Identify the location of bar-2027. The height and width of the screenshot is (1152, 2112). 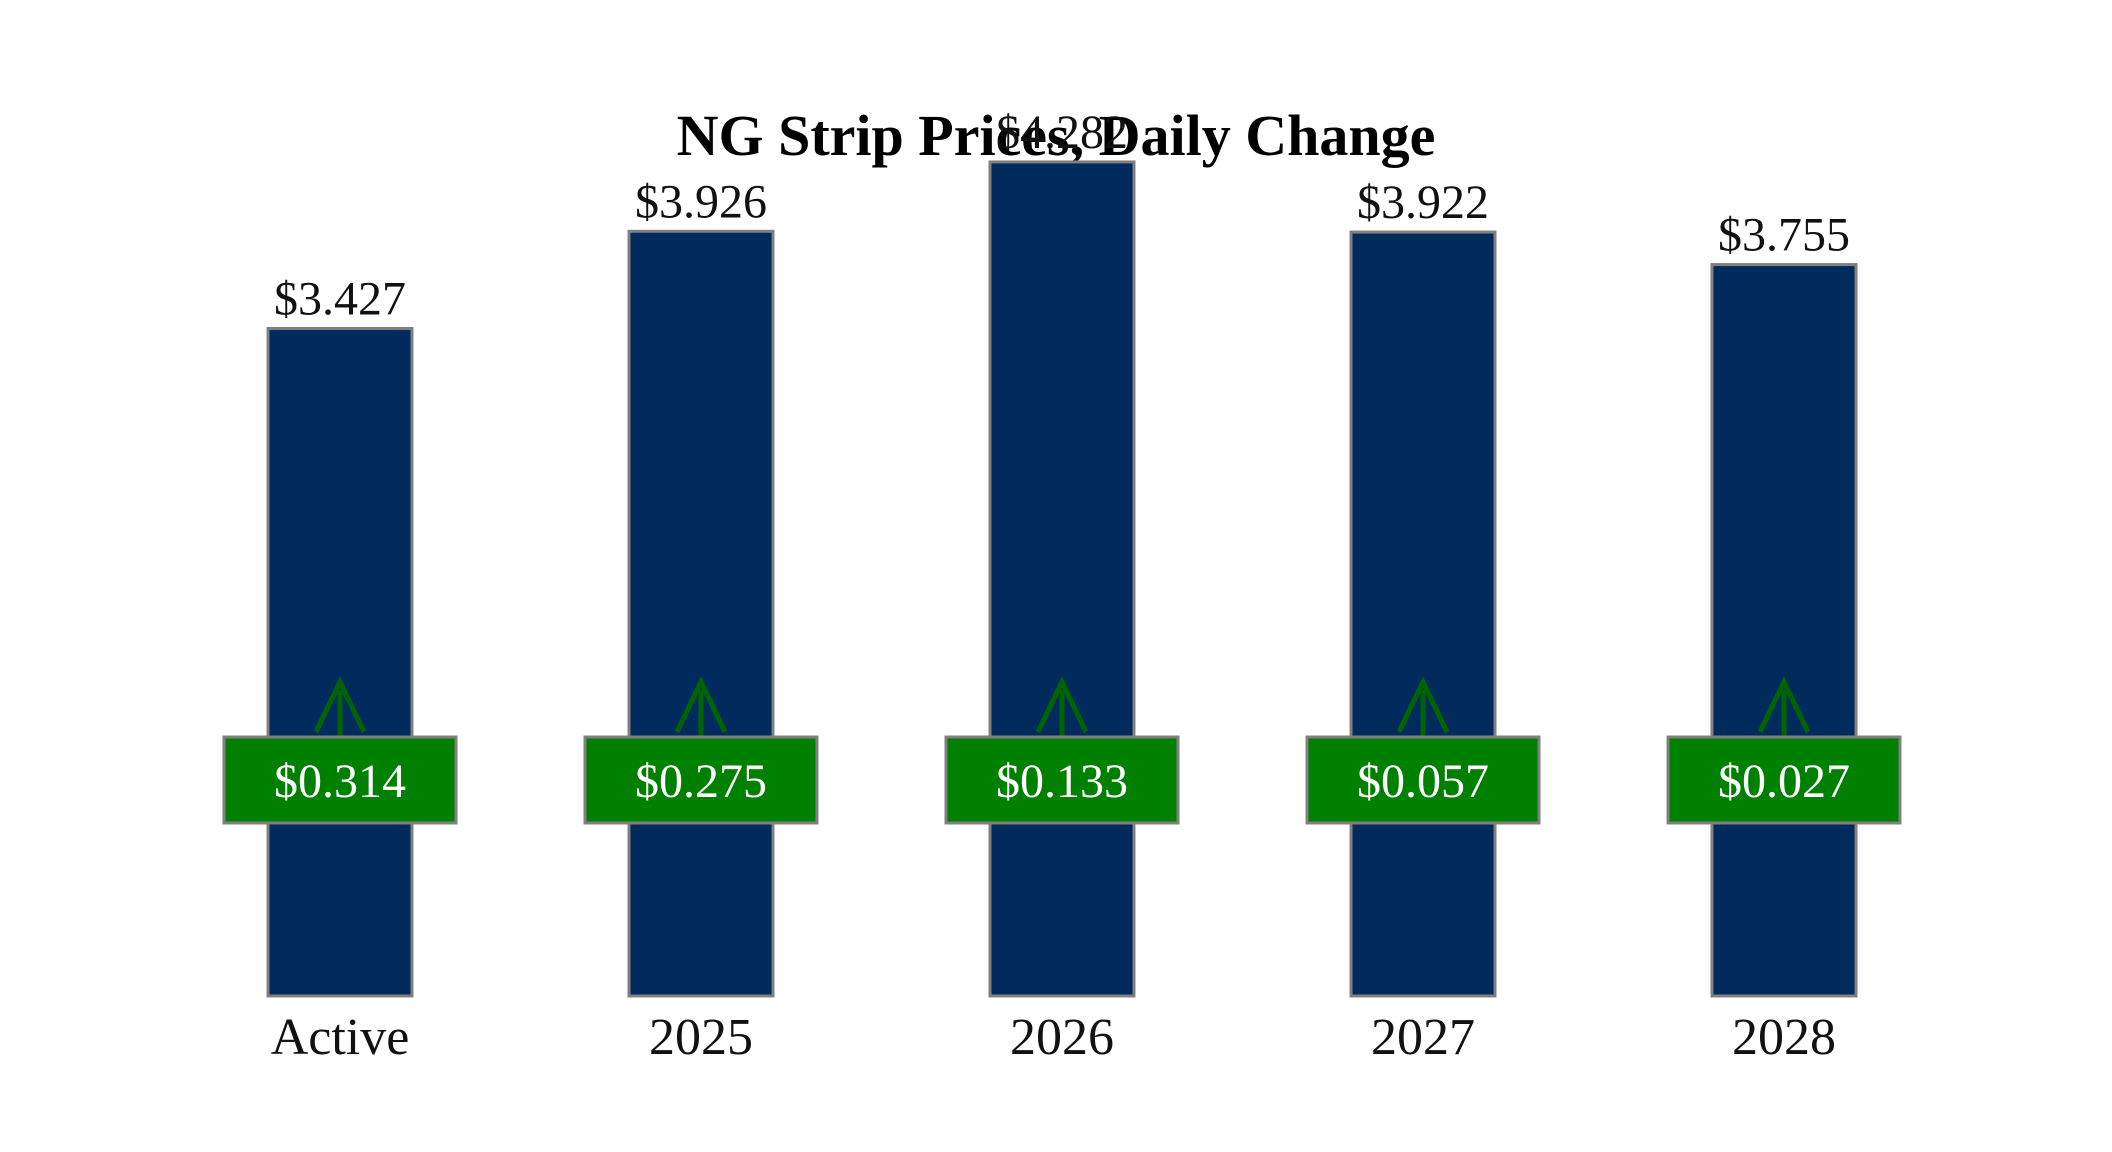
(1423, 614).